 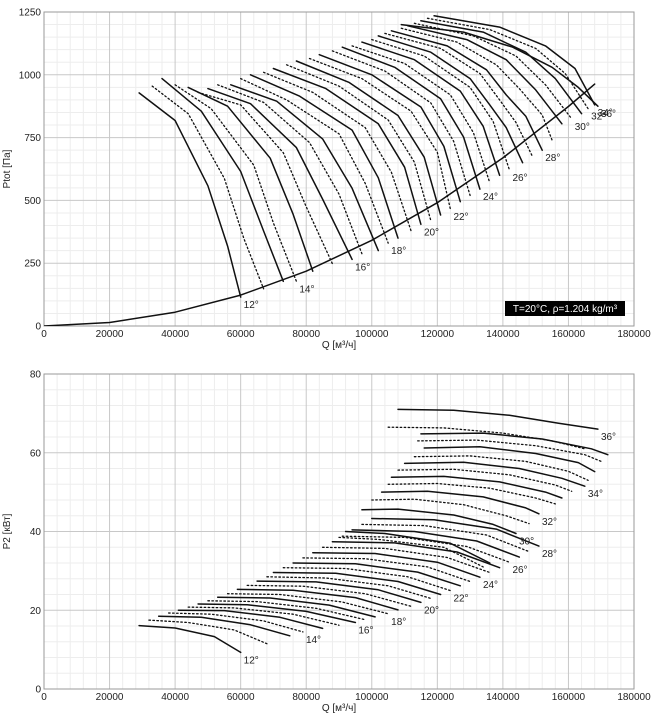 I want to click on y-tick-label: 40, so click(x=36, y=532).